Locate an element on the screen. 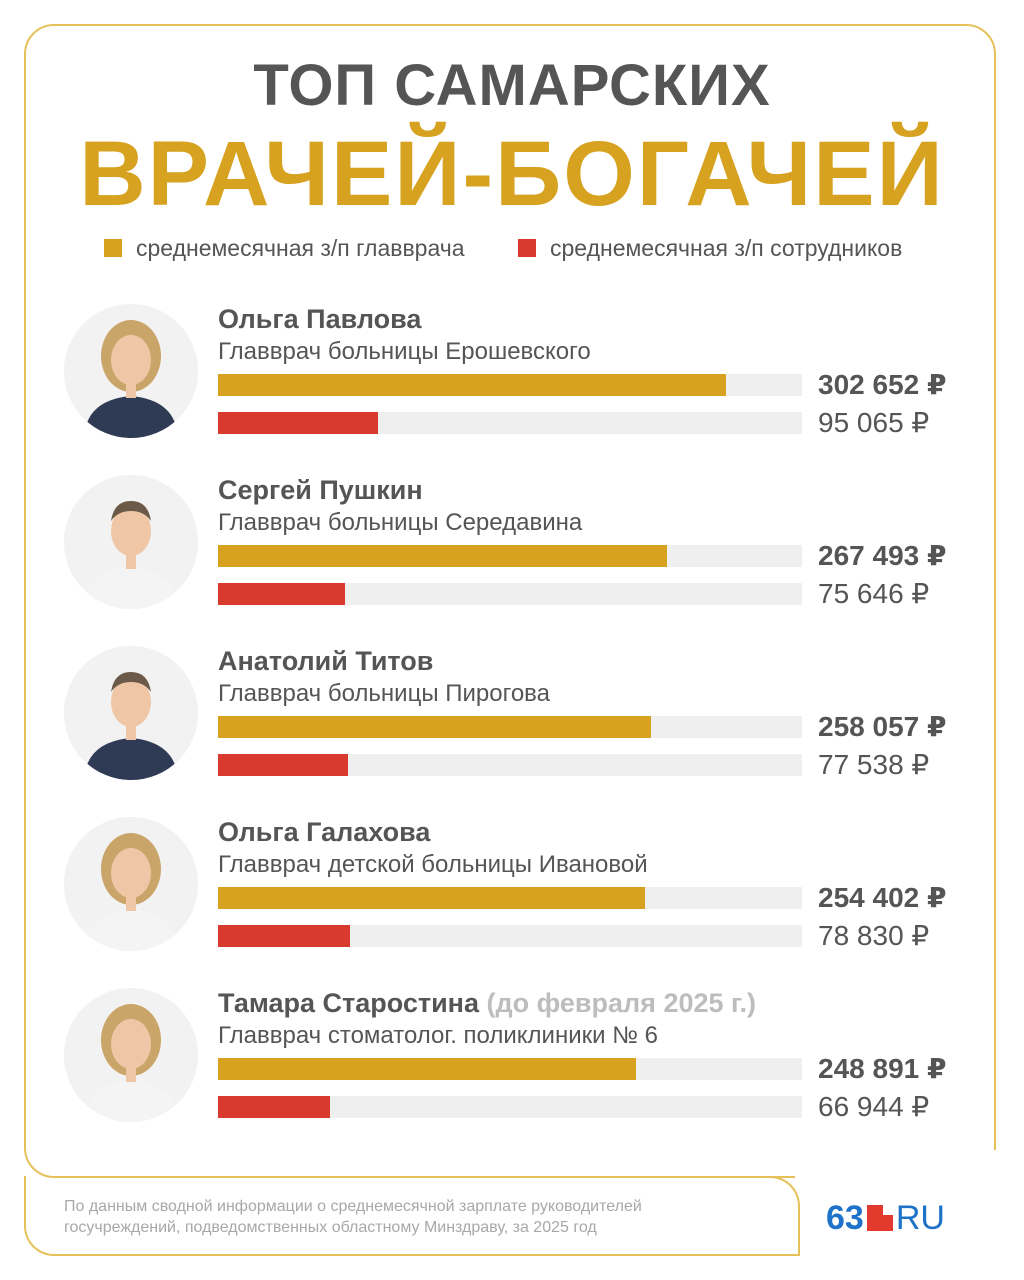 The height and width of the screenshot is (1280, 1024). doctor-name: Сергей Пушкин is located at coordinates (320, 490).